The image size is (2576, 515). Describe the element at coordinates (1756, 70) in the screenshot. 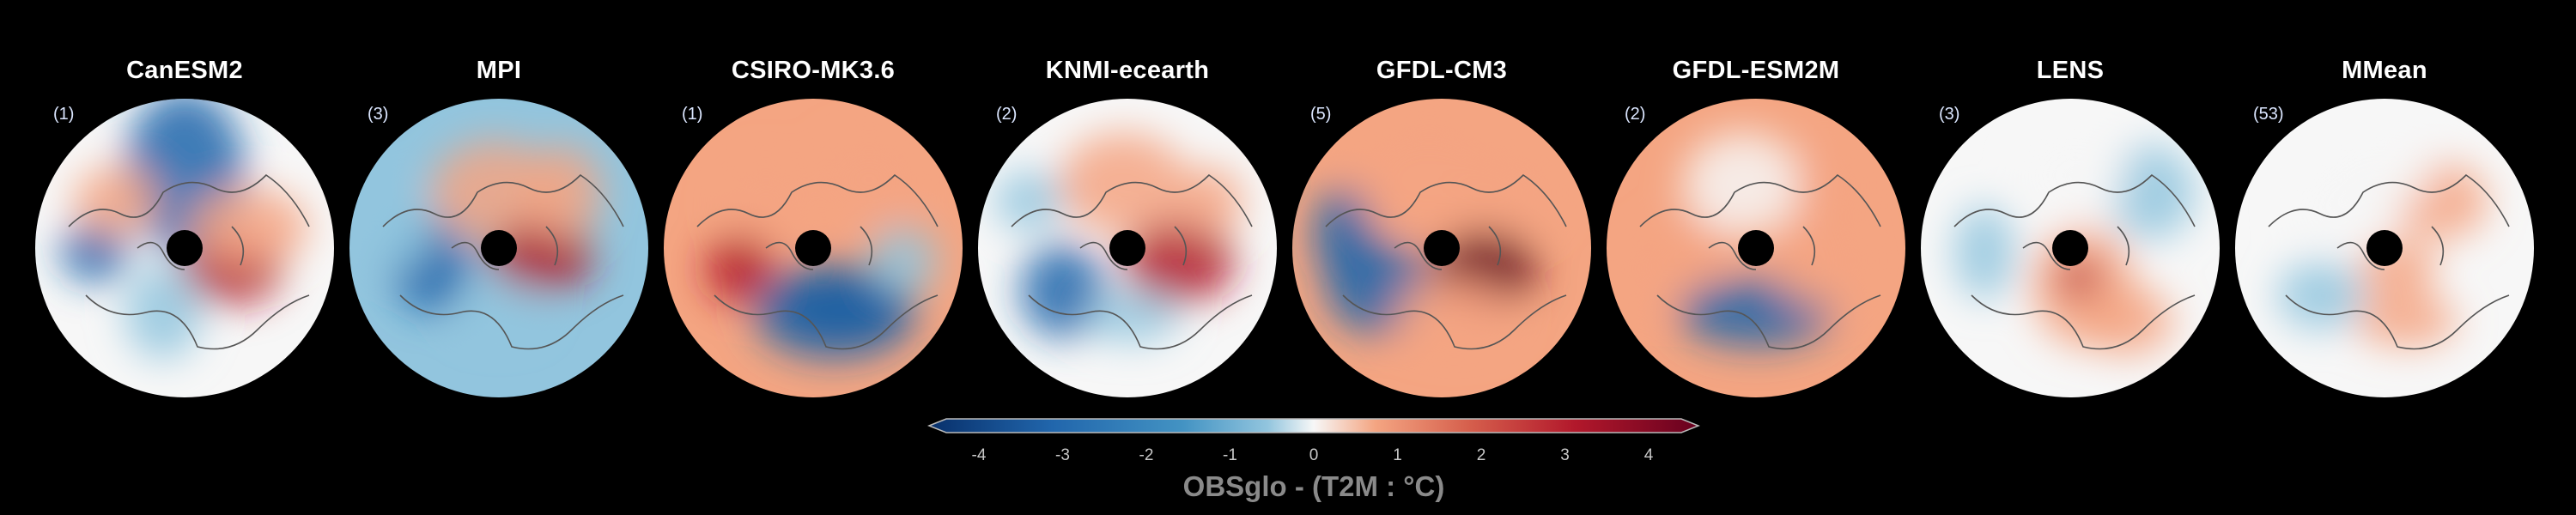

I see `panel-title: GFDL-ESM2M` at that location.